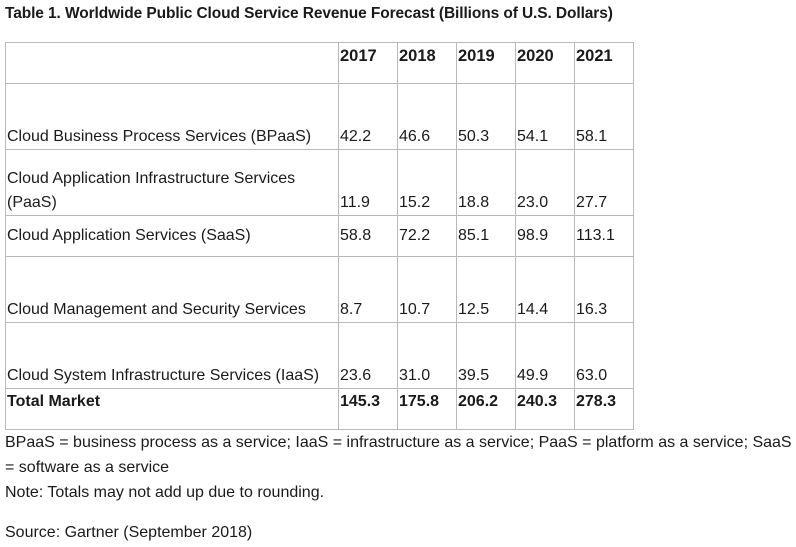 The image size is (796, 547). What do you see at coordinates (486, 289) in the screenshot?
I see `table-cell: 12.5` at bounding box center [486, 289].